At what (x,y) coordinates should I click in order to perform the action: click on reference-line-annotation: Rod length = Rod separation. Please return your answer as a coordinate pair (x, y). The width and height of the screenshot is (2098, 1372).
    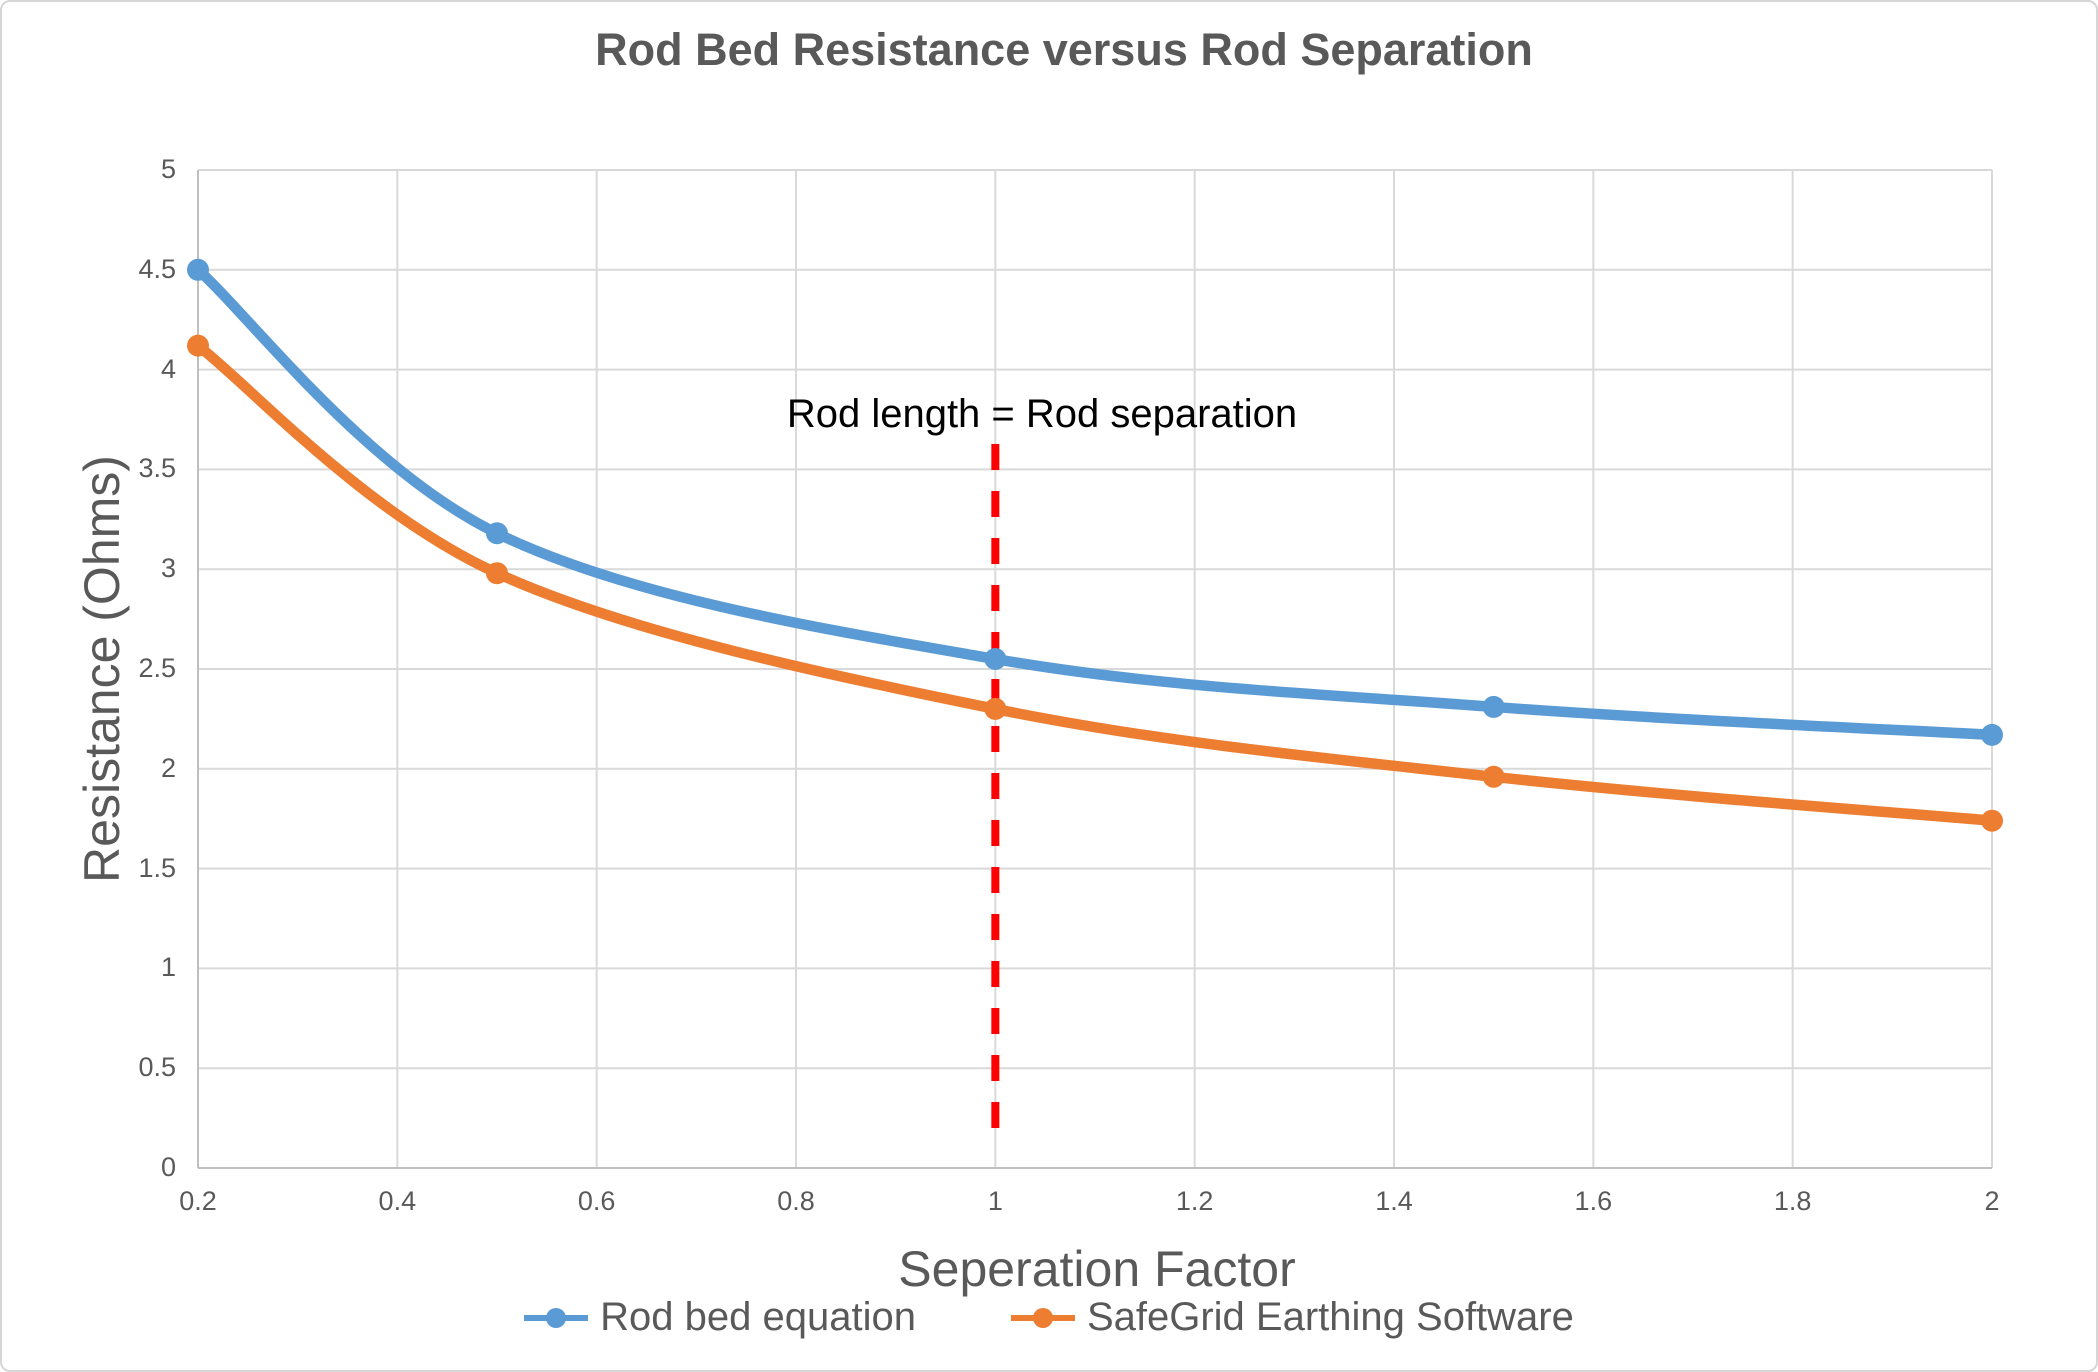
    Looking at the image, I should click on (1042, 414).